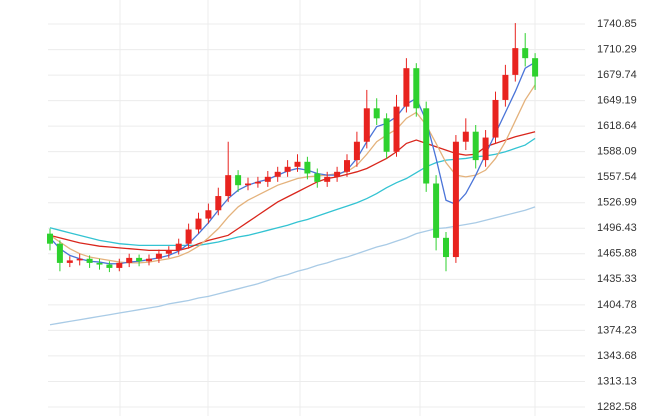 The image size is (645, 416). I want to click on y-tick-label: 1588.09, so click(617, 152).